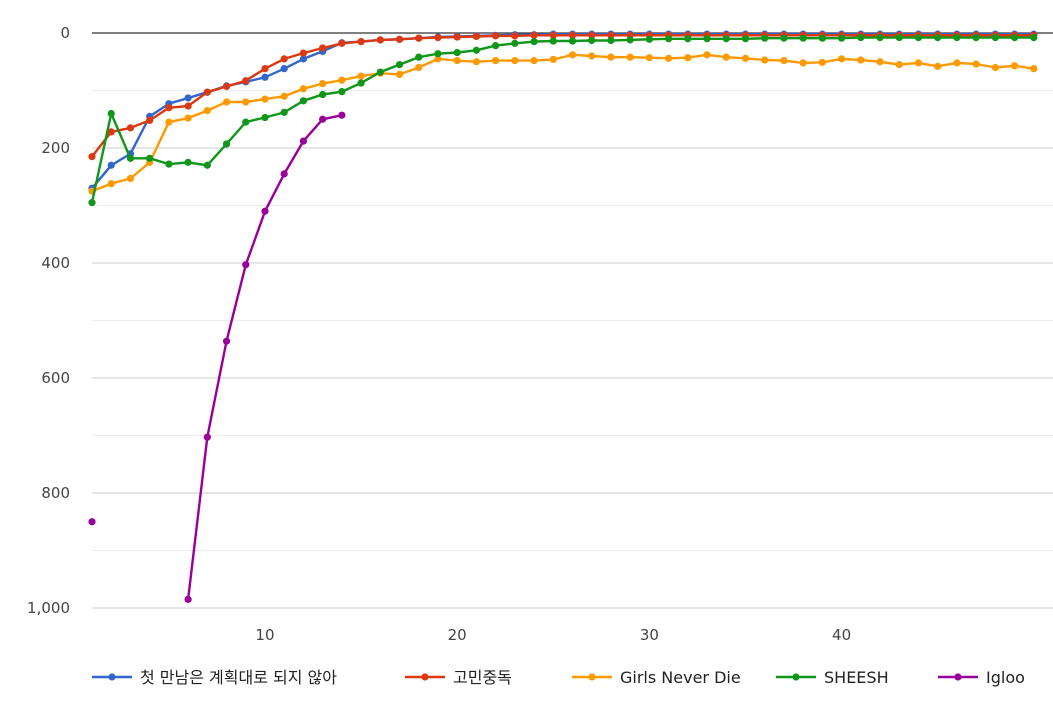  I want to click on legend-item: Girls Never Die, so click(656, 677).